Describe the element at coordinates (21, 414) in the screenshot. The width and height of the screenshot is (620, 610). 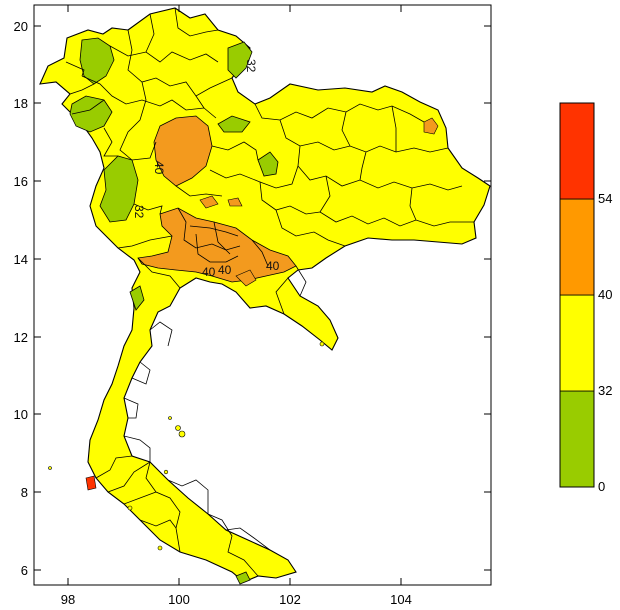
I see `y-tick-label: 10` at that location.